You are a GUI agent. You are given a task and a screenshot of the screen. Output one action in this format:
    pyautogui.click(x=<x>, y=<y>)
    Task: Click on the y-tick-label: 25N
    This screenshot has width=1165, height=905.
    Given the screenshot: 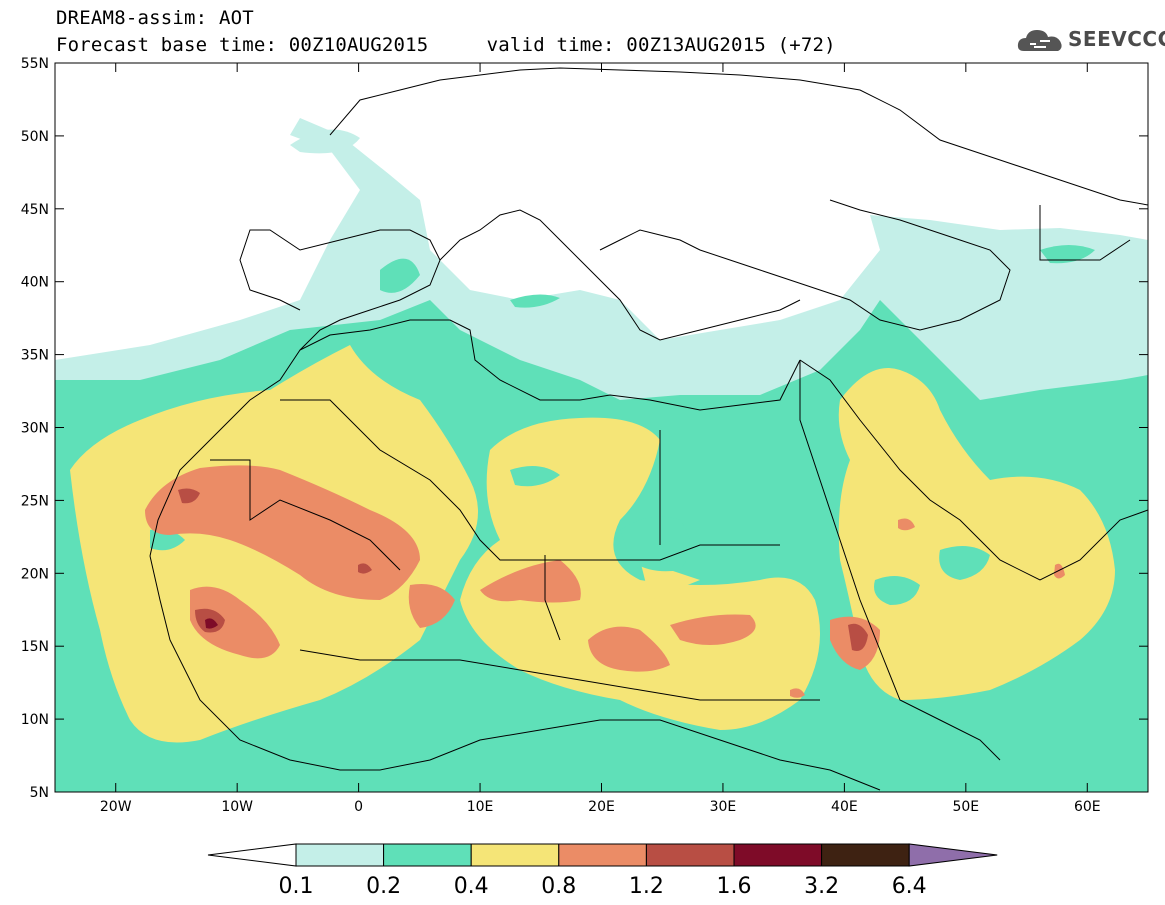 What is the action you would take?
    pyautogui.click(x=35, y=501)
    